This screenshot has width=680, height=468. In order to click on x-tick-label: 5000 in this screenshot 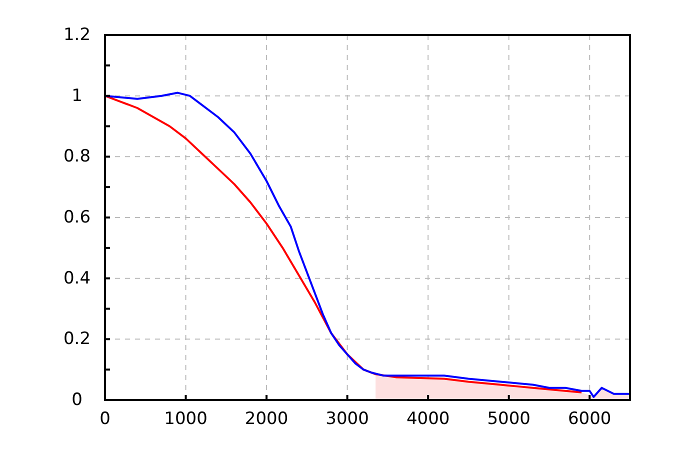, I will do `click(508, 419)`.